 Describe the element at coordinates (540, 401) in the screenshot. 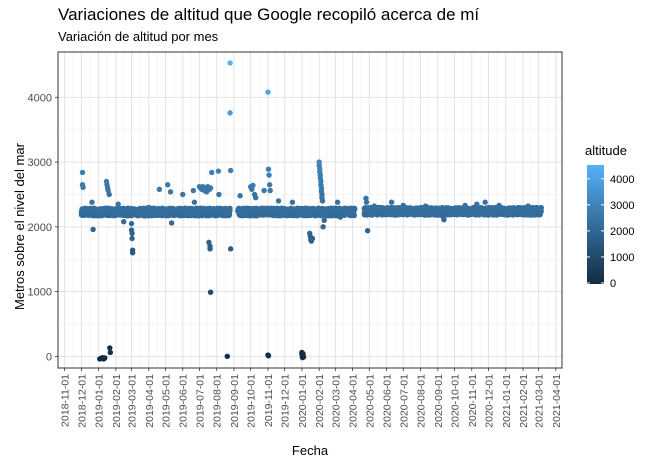

I see `x-tick-label: 2021-03-01` at that location.